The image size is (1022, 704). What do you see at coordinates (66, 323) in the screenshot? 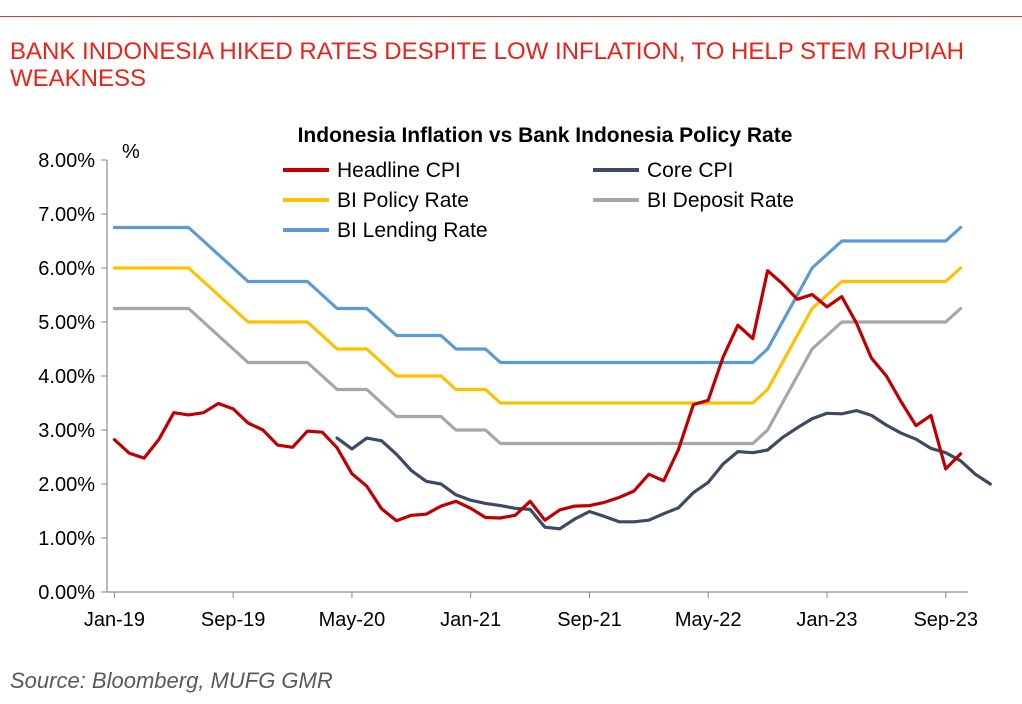
I see `y-tick-label: 5.00%` at bounding box center [66, 323].